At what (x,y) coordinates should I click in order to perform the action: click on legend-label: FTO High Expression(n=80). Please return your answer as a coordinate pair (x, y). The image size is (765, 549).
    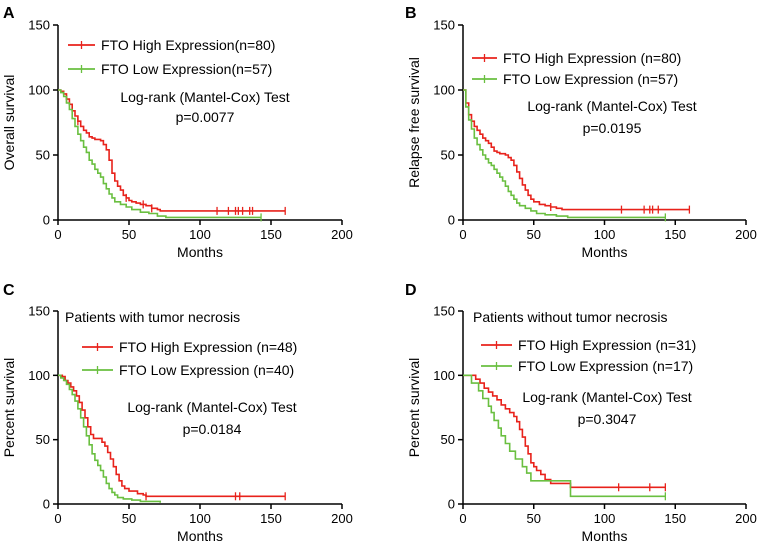
    Looking at the image, I should click on (188, 45).